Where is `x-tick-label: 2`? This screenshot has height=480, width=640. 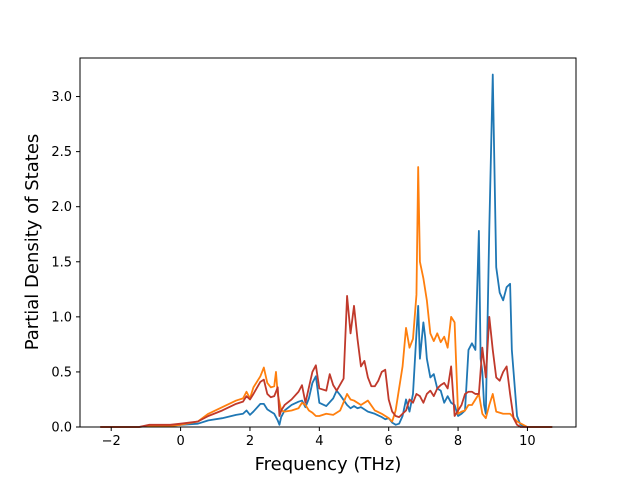 x-tick-label: 2 is located at coordinates (250, 441).